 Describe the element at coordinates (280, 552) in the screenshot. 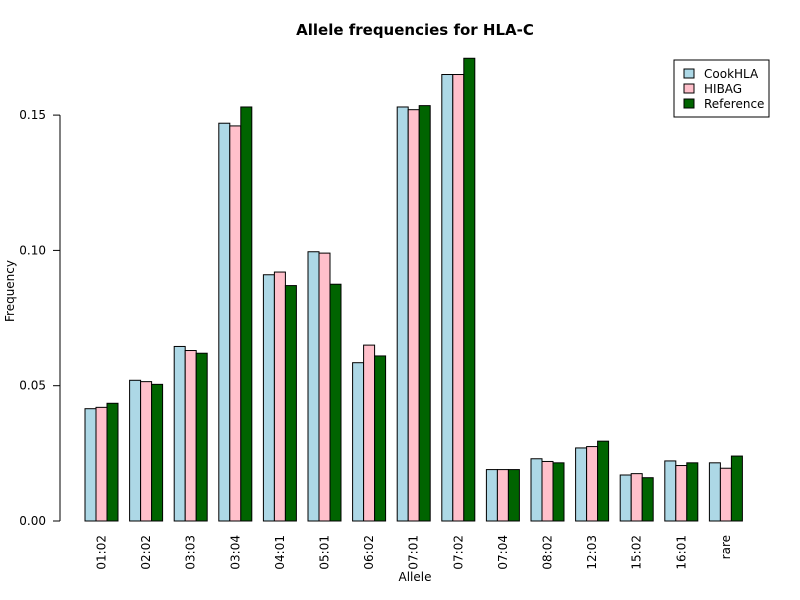

I see `x-tick-label: 04:01` at that location.